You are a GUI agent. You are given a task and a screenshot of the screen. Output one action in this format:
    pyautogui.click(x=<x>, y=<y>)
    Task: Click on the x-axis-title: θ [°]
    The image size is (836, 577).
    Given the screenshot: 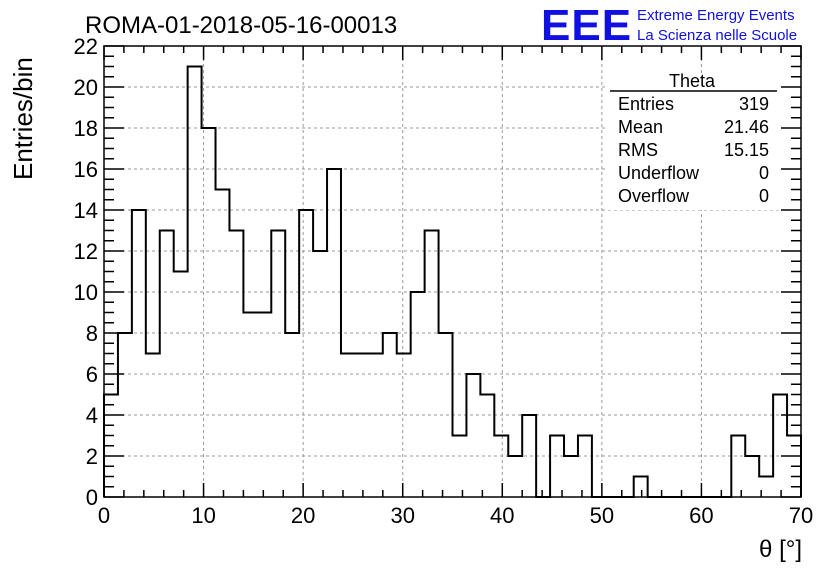 What is the action you would take?
    pyautogui.click(x=780, y=549)
    